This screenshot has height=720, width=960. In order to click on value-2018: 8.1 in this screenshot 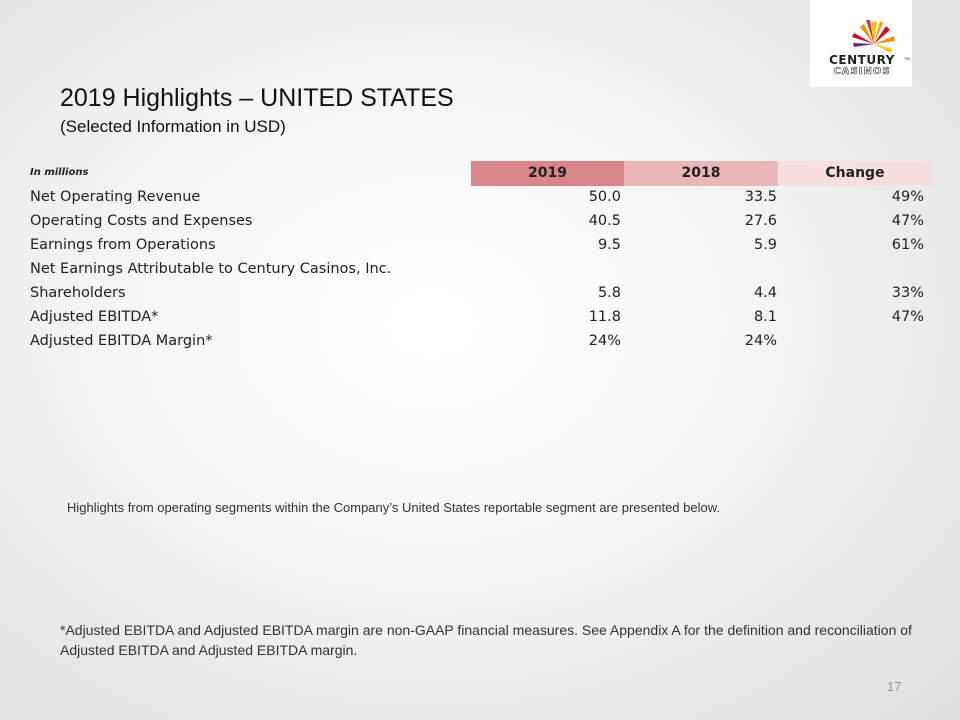, I will do `click(765, 317)`.